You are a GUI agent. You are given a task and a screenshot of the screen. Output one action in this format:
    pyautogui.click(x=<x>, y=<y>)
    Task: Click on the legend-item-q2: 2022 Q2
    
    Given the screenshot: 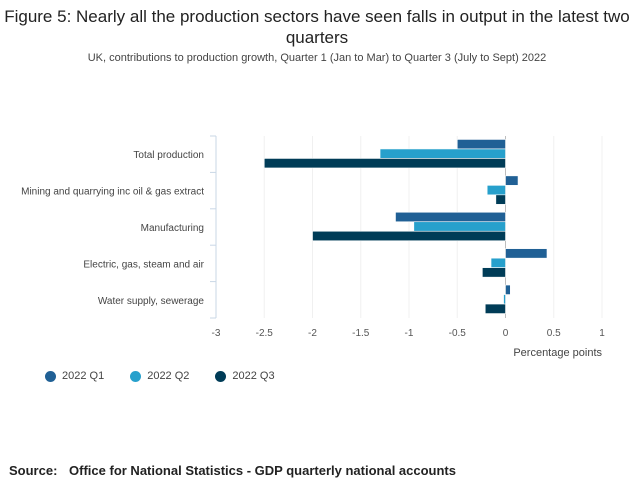 What is the action you would take?
    pyautogui.click(x=159, y=376)
    